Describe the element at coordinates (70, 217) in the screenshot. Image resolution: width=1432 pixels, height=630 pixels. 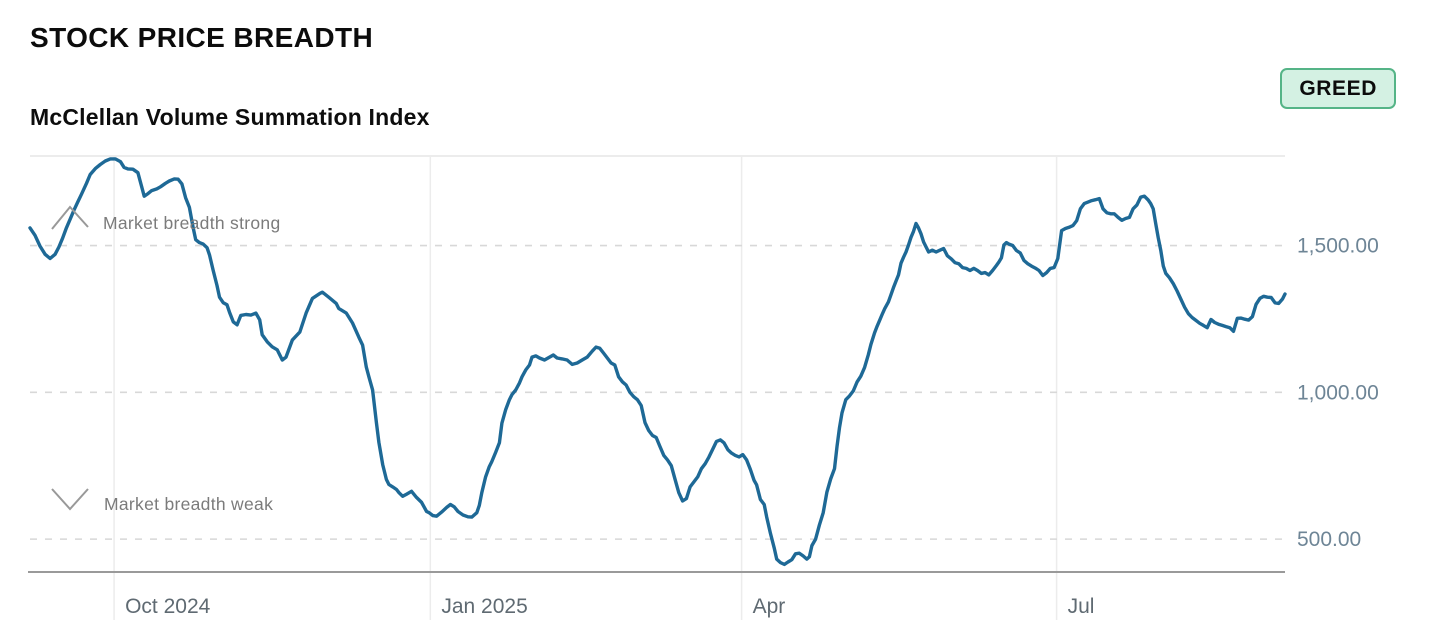
I see `arrow-up-icon` at that location.